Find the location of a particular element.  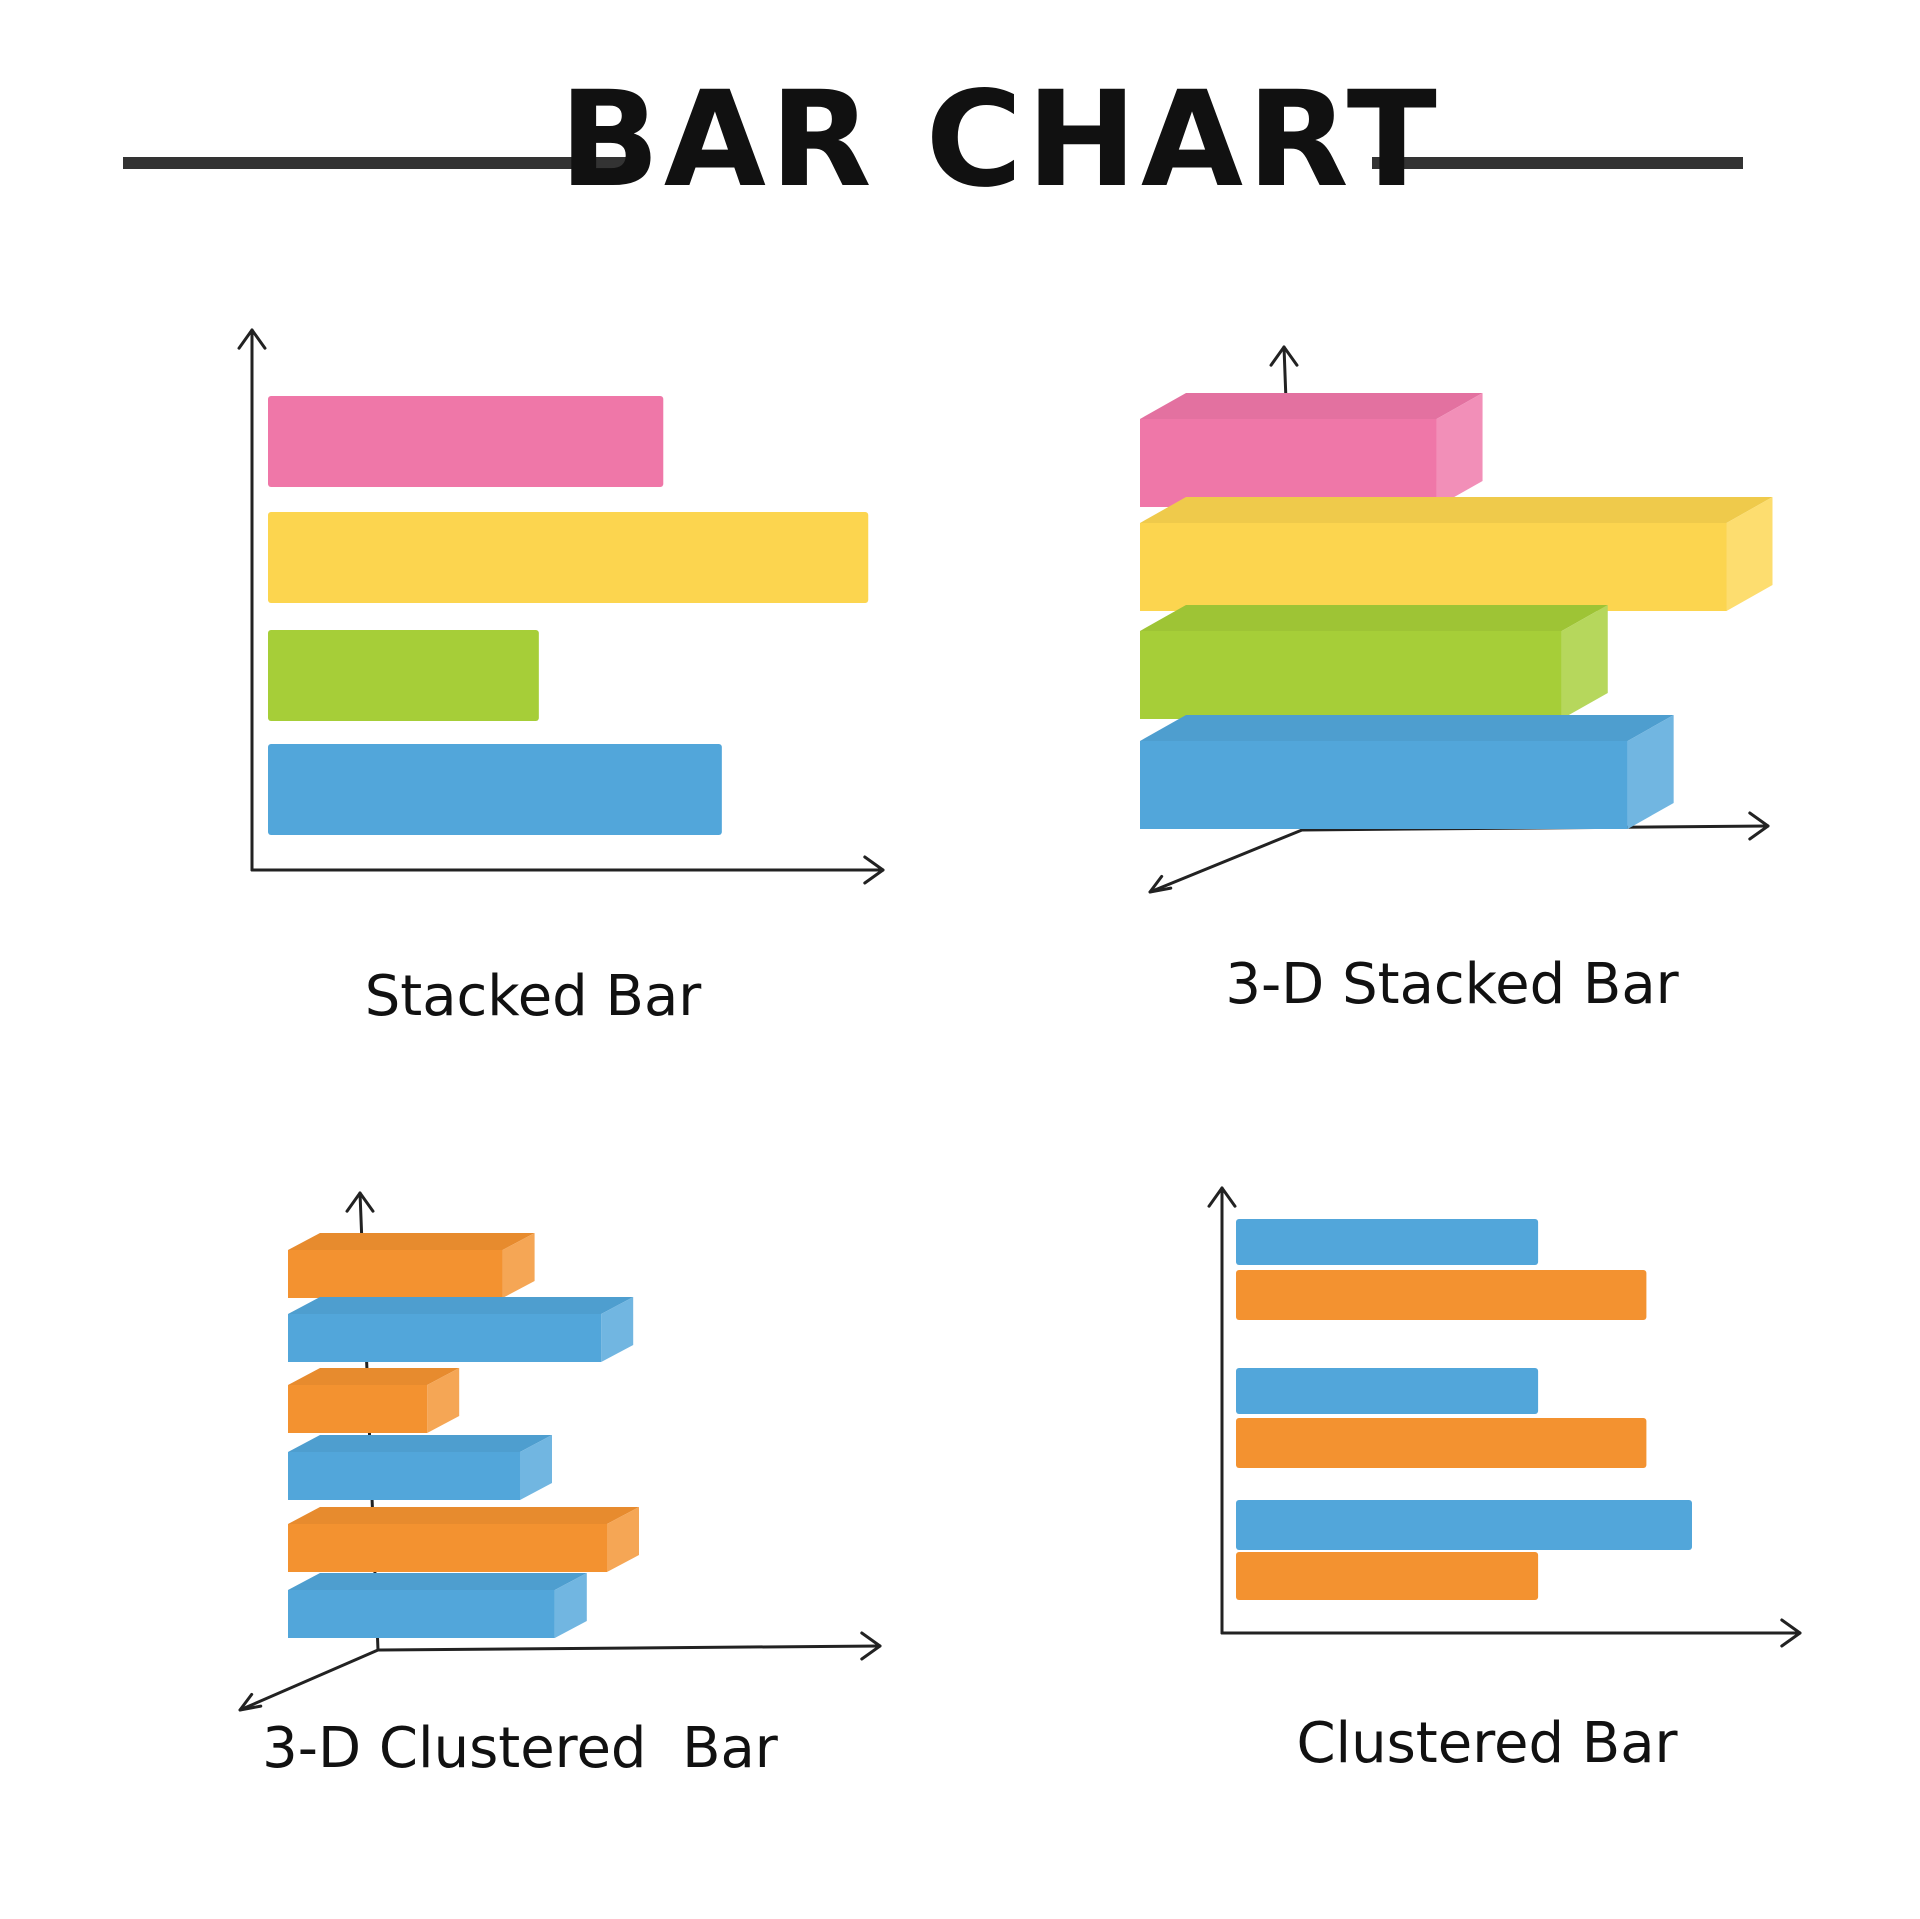

chart-label-clustered-bar: Clustered Bar is located at coordinates (1487, 1743).